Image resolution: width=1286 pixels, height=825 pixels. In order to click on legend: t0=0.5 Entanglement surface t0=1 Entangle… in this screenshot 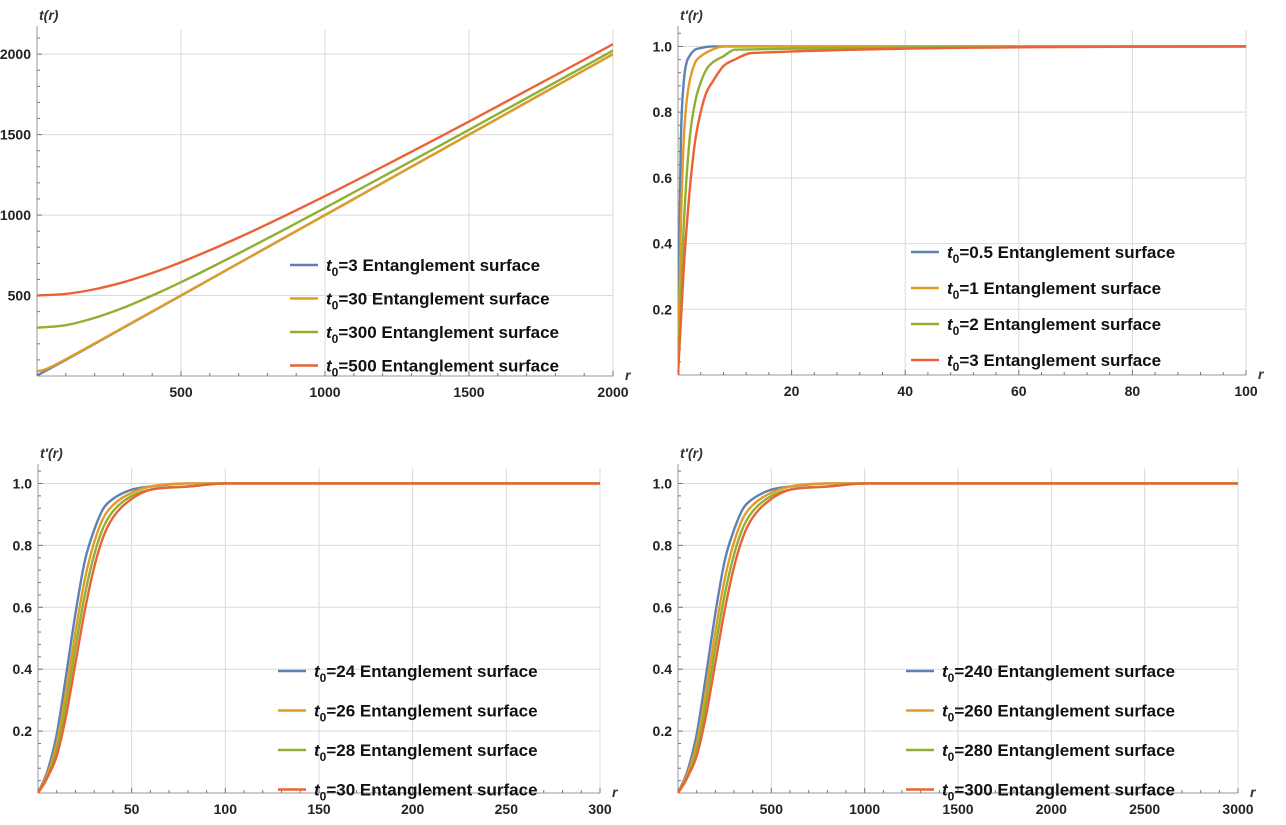, I will do `click(1043, 308)`.